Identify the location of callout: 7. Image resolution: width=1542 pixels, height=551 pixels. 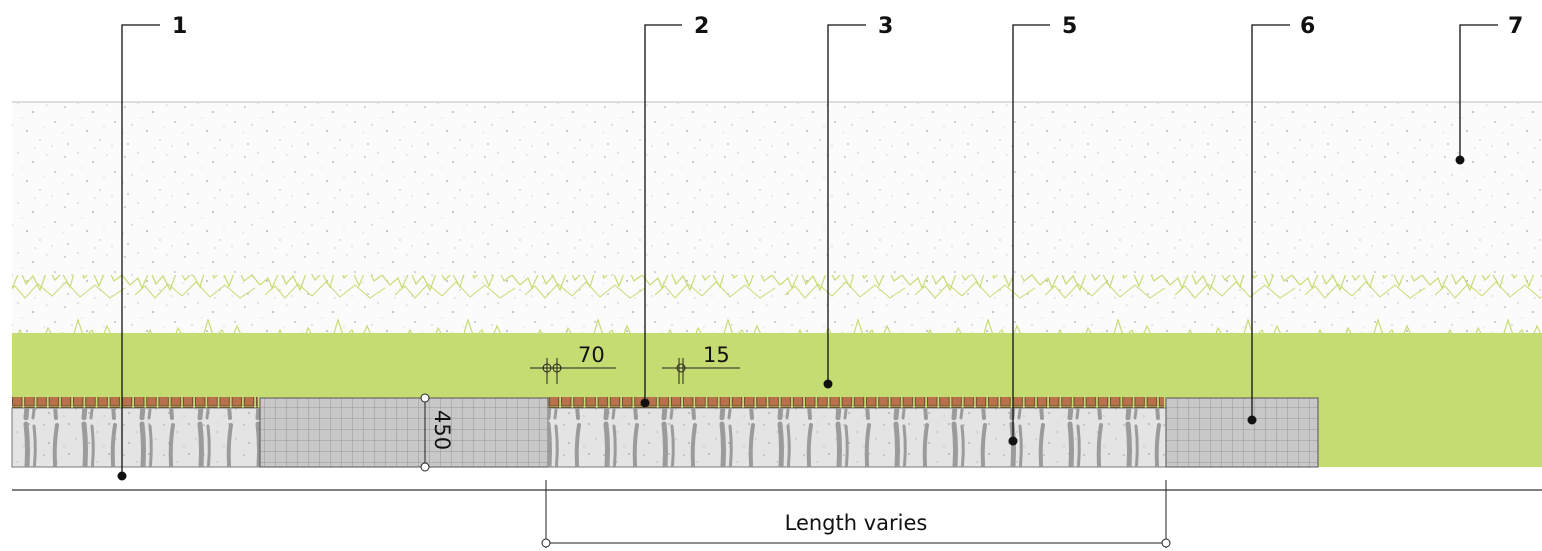
(1489, 89).